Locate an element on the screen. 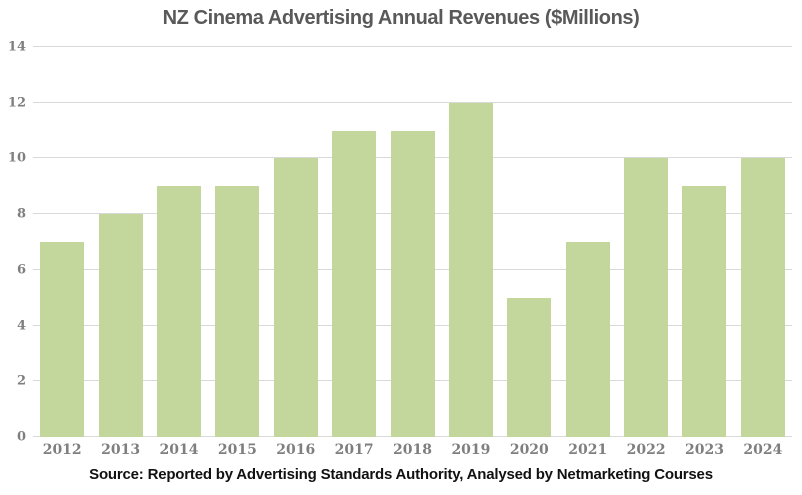 Image resolution: width=802 pixels, height=495 pixels. x-tick-label: 2017 is located at coordinates (354, 450).